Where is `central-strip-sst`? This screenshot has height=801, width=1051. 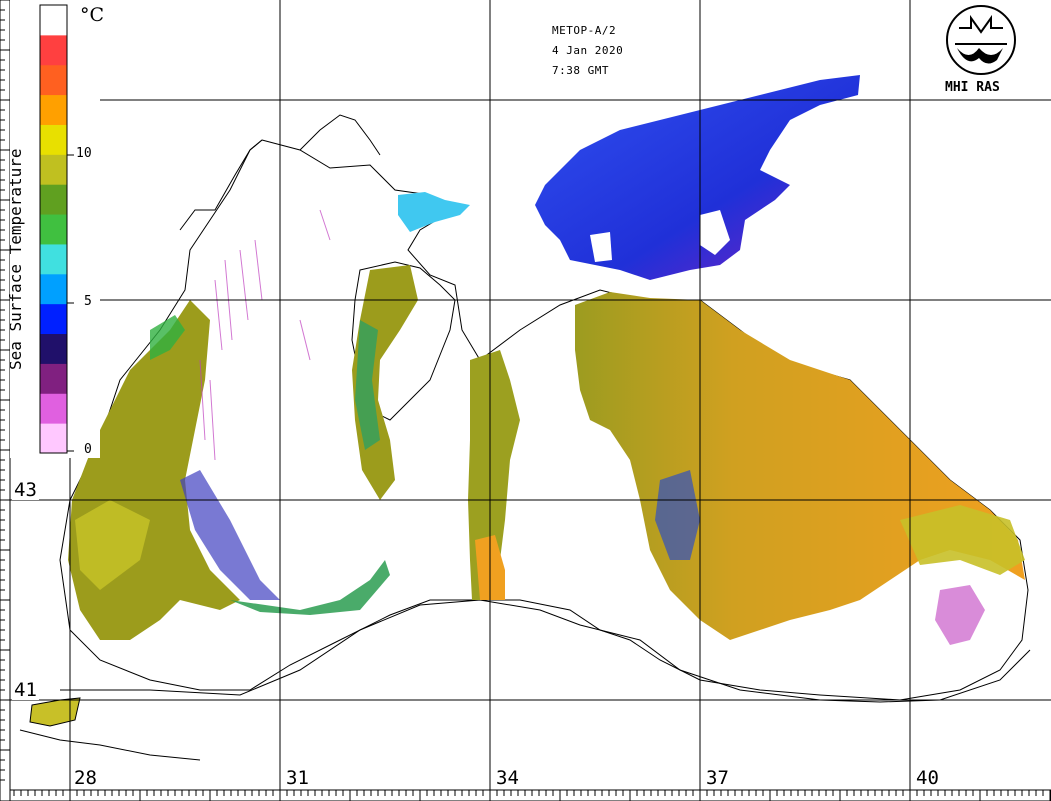
central-strip-sst is located at coordinates (494, 475).